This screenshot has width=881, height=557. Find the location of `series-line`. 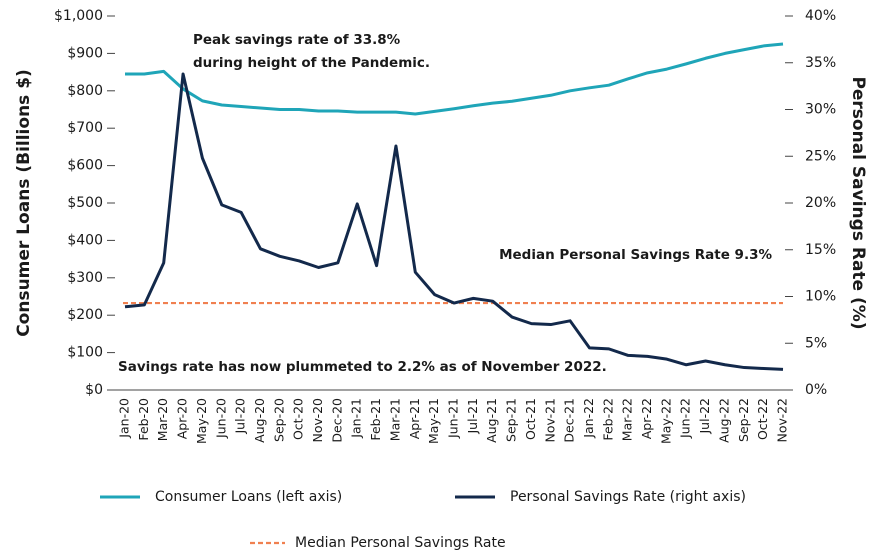

series-line is located at coordinates (454, 79).